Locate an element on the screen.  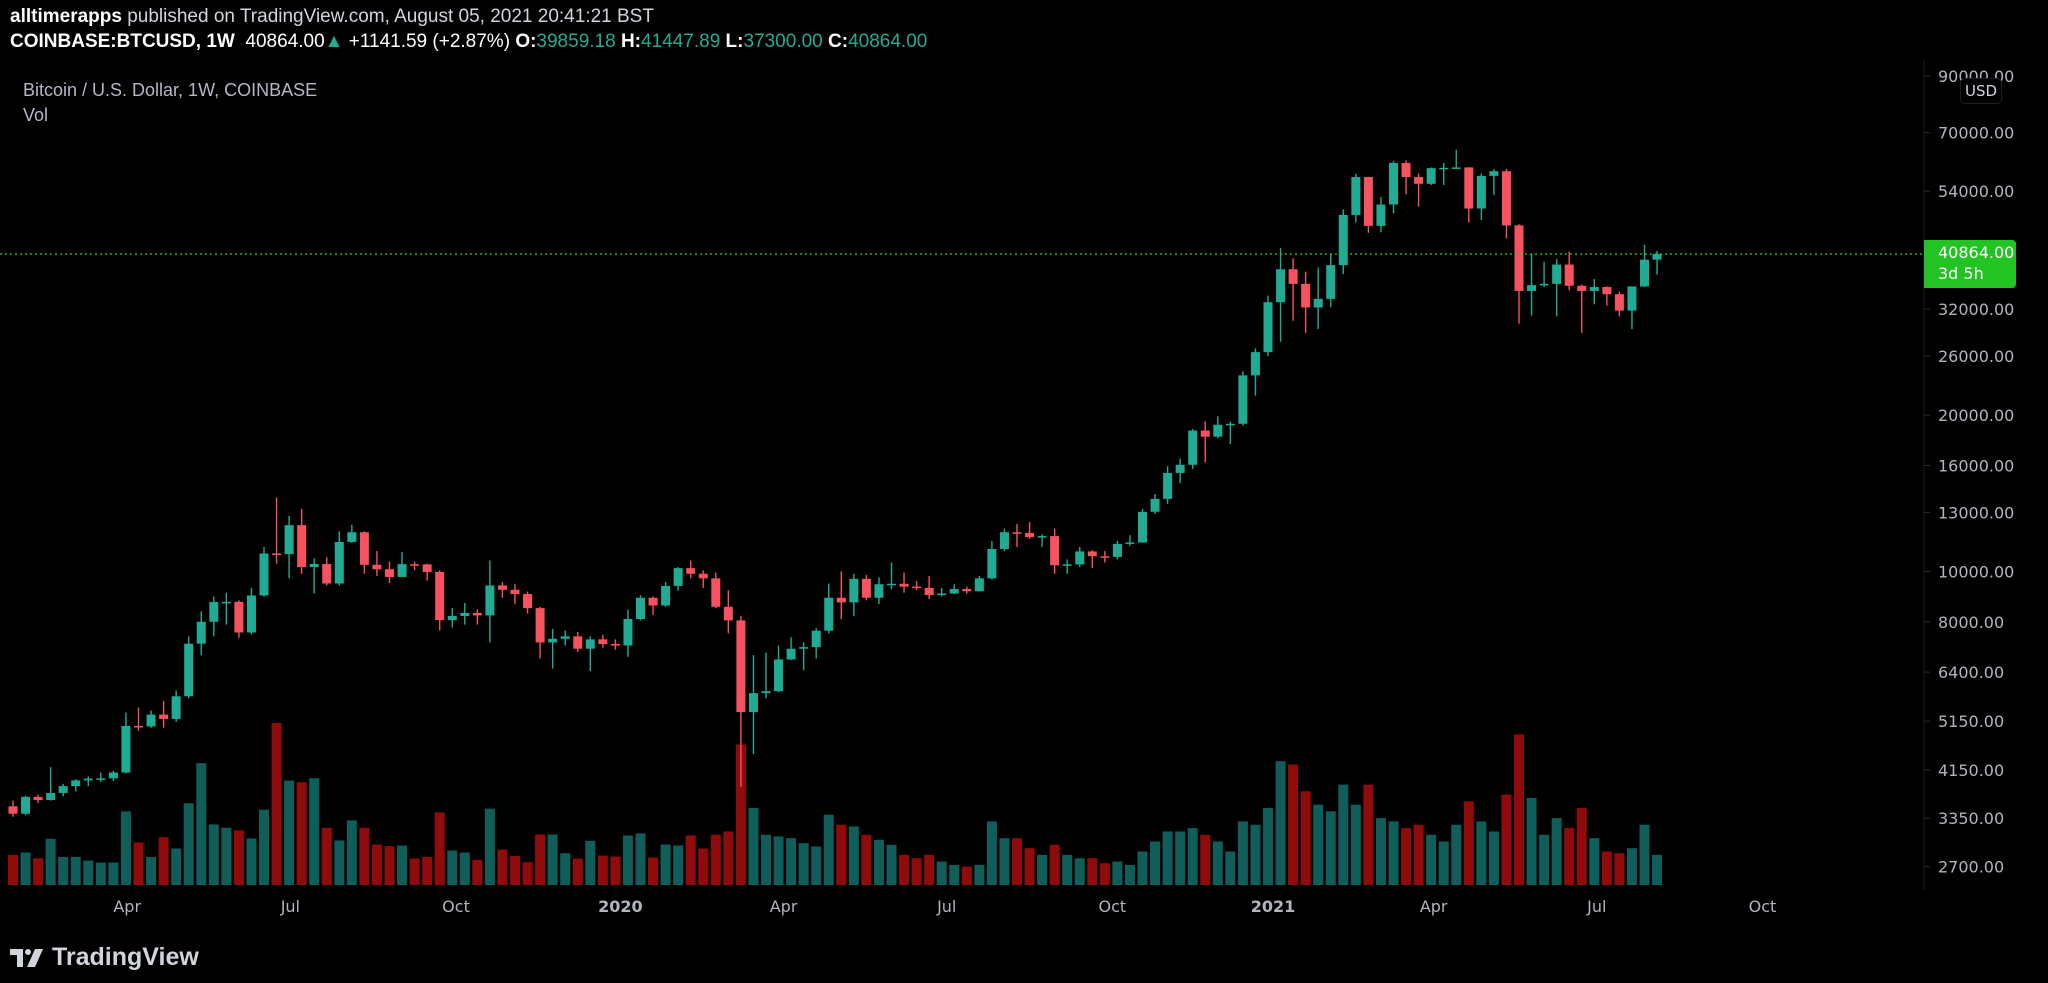
currency-button: USD is located at coordinates (1981, 91).